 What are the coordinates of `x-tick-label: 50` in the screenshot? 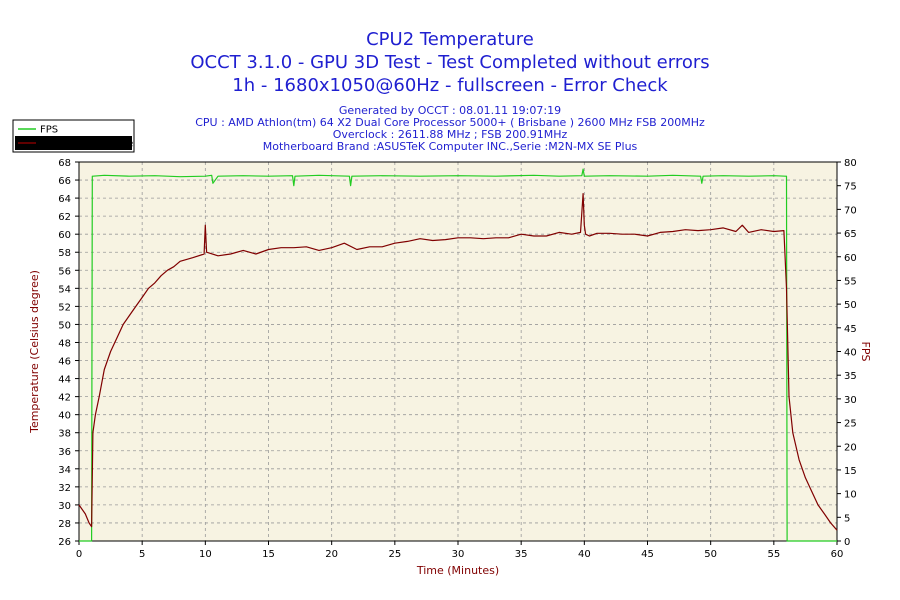 It's located at (710, 554).